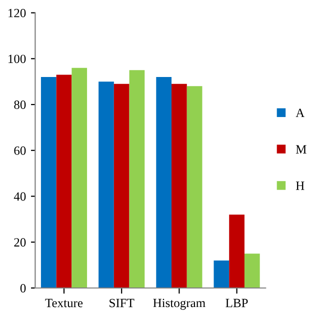 The height and width of the screenshot is (320, 320). Describe the element at coordinates (20, 150) in the screenshot. I see `y-tick-label: 60` at that location.